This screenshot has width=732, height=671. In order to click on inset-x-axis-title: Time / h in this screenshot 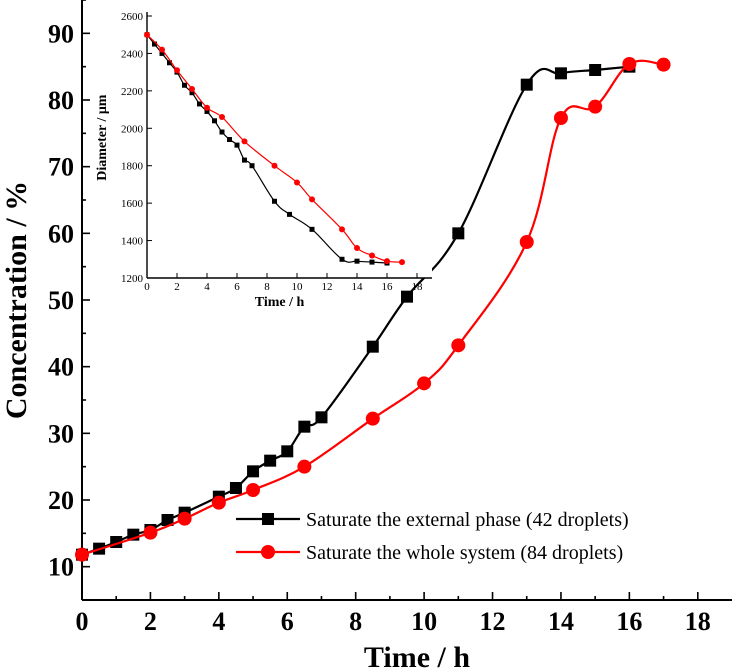, I will do `click(280, 302)`.